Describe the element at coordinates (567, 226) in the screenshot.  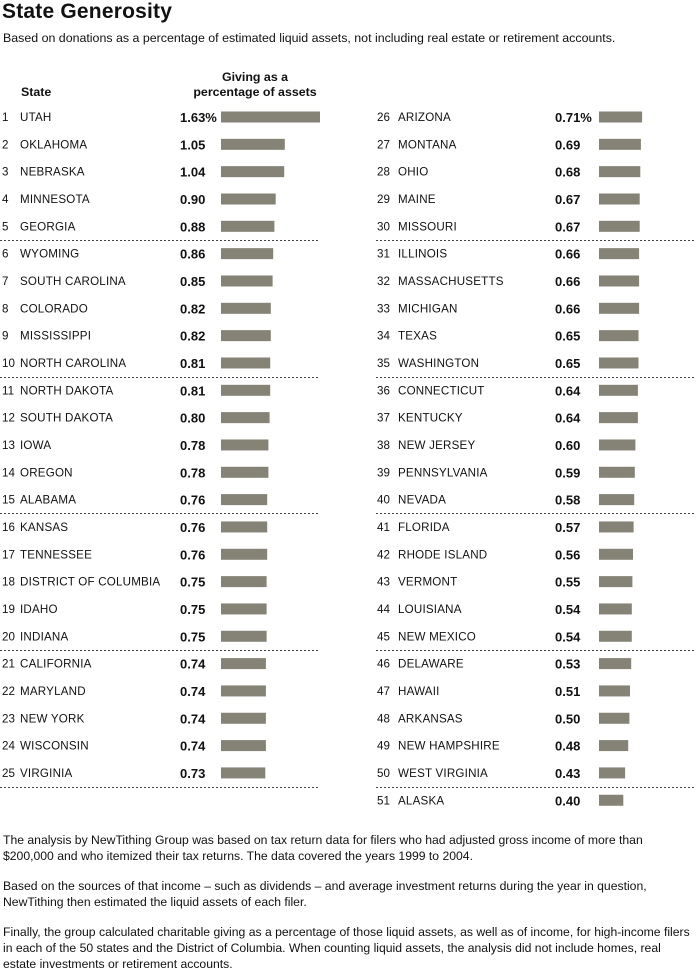
I see `value-label: 0.67` at that location.